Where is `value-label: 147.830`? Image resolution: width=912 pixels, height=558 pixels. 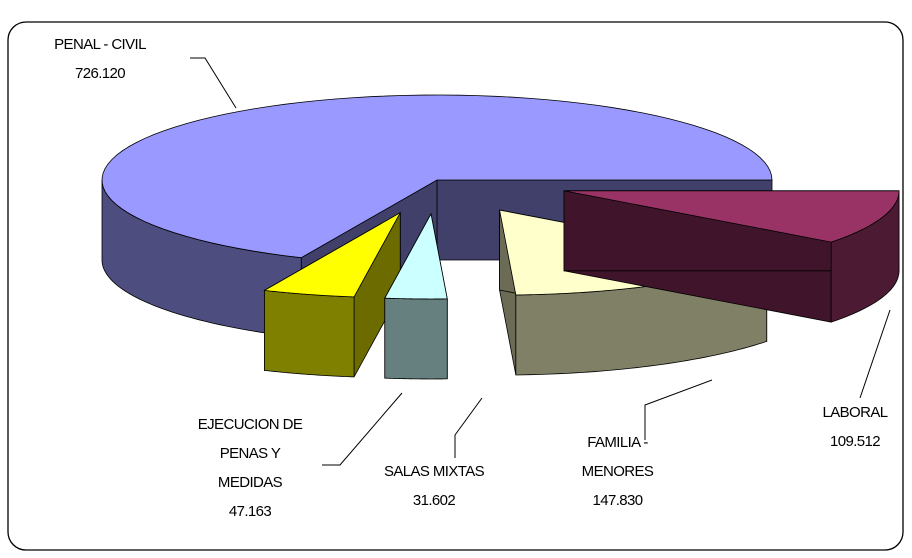
value-label: 147.830 is located at coordinates (617, 500).